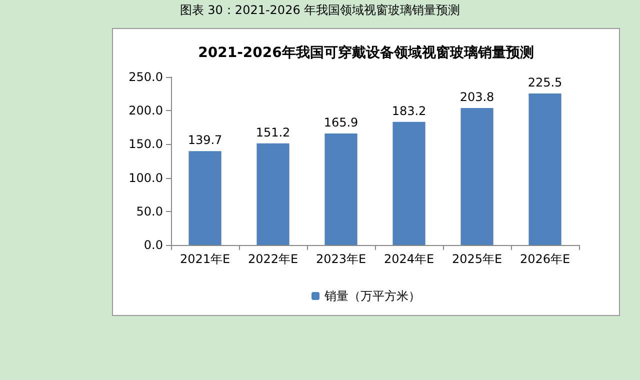  Describe the element at coordinates (545, 259) in the screenshot. I see `x-tick-label: 2026年E` at that location.